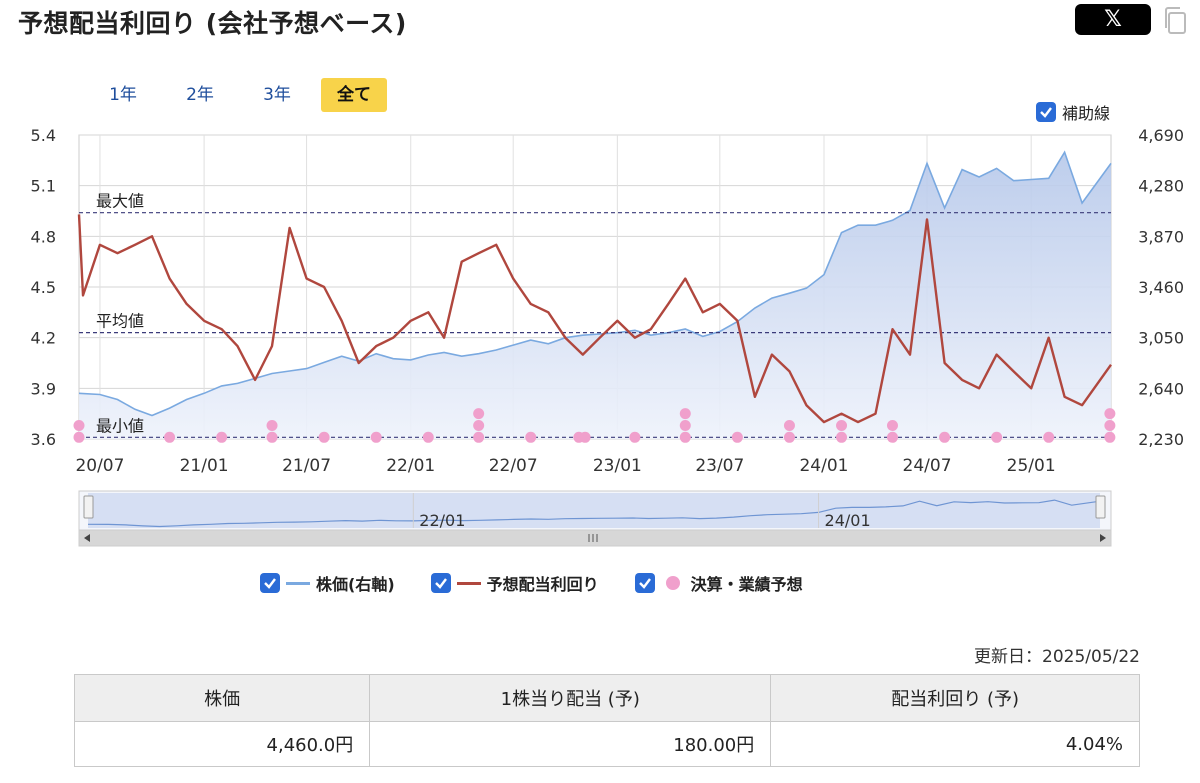 Image resolution: width=1200 pixels, height=783 pixels. What do you see at coordinates (746, 584) in the screenshot?
I see `legend-events-label: 決算・業績予想` at bounding box center [746, 584].